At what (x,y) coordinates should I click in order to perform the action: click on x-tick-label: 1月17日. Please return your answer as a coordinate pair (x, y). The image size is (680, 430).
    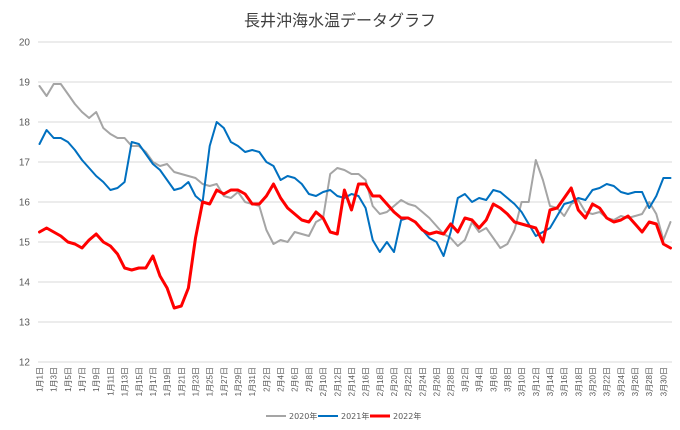
    Looking at the image, I should click on (153, 381).